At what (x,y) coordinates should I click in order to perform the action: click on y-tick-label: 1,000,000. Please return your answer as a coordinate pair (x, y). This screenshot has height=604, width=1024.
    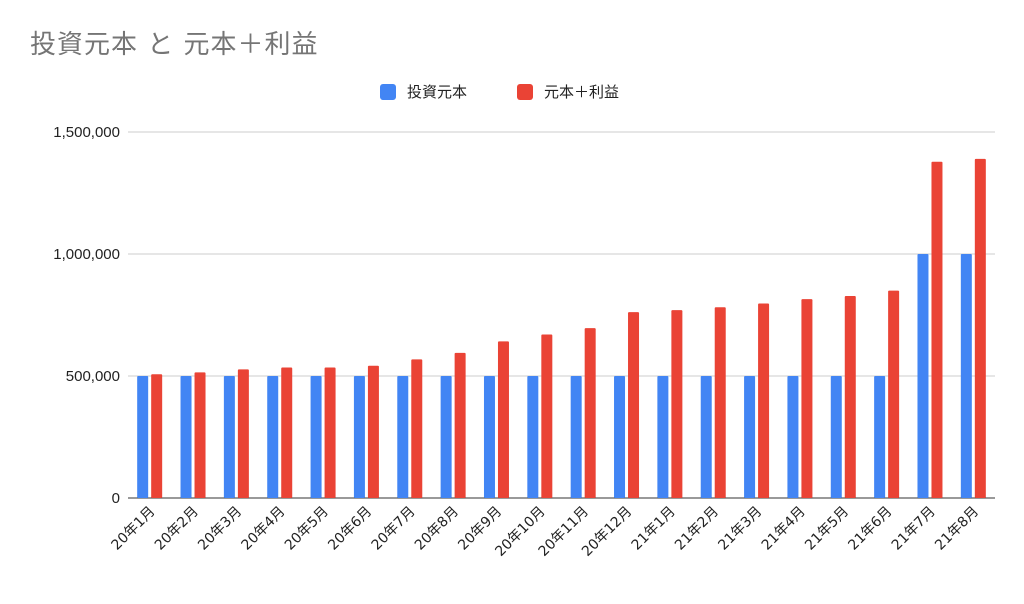
    Looking at the image, I should click on (86, 254).